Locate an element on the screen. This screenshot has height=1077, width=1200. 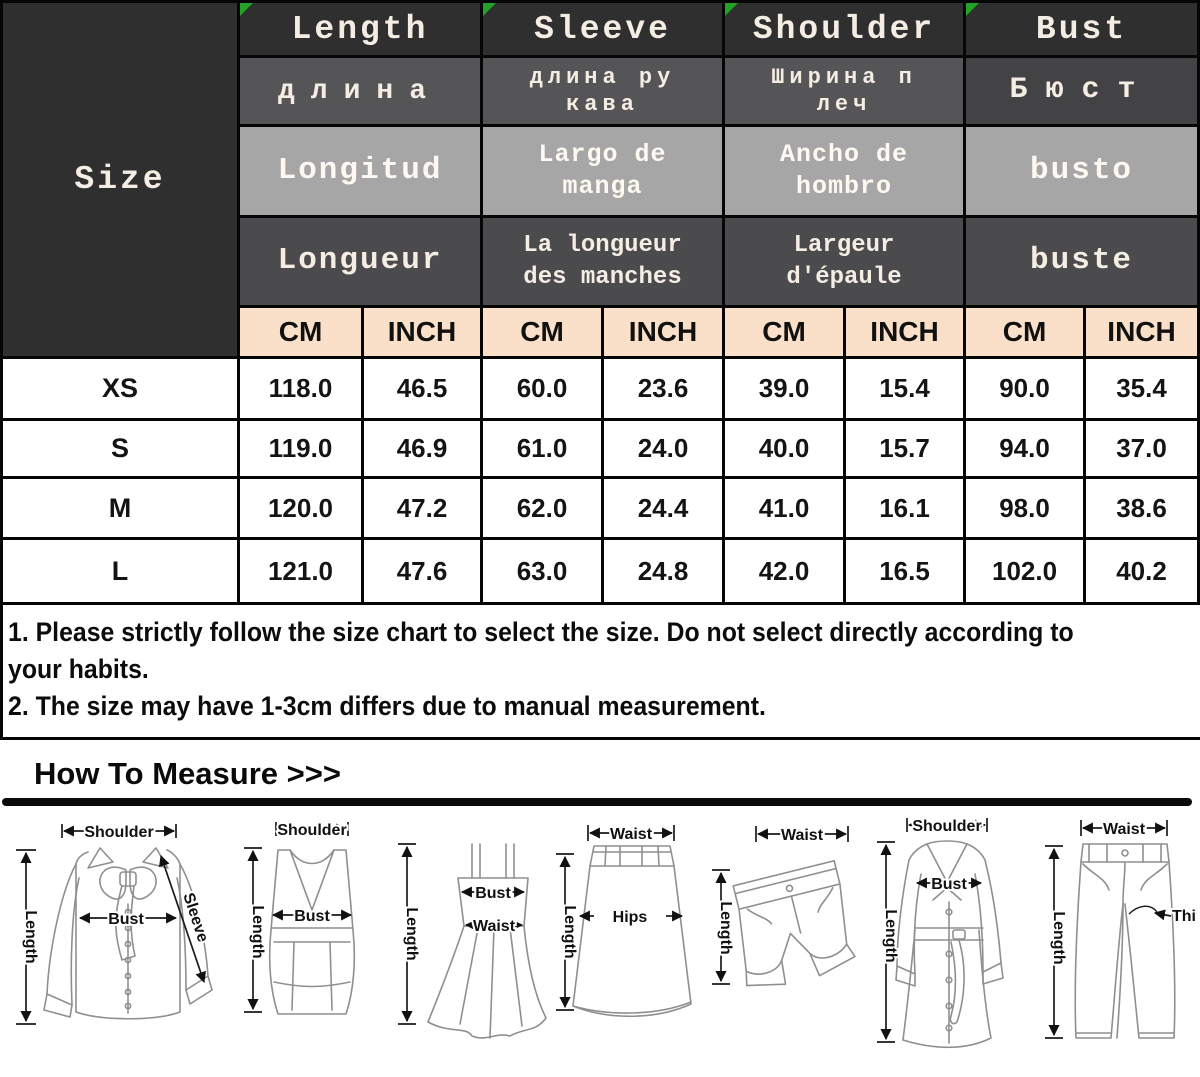
pants-length-label: Length is located at coordinates (1058, 937).